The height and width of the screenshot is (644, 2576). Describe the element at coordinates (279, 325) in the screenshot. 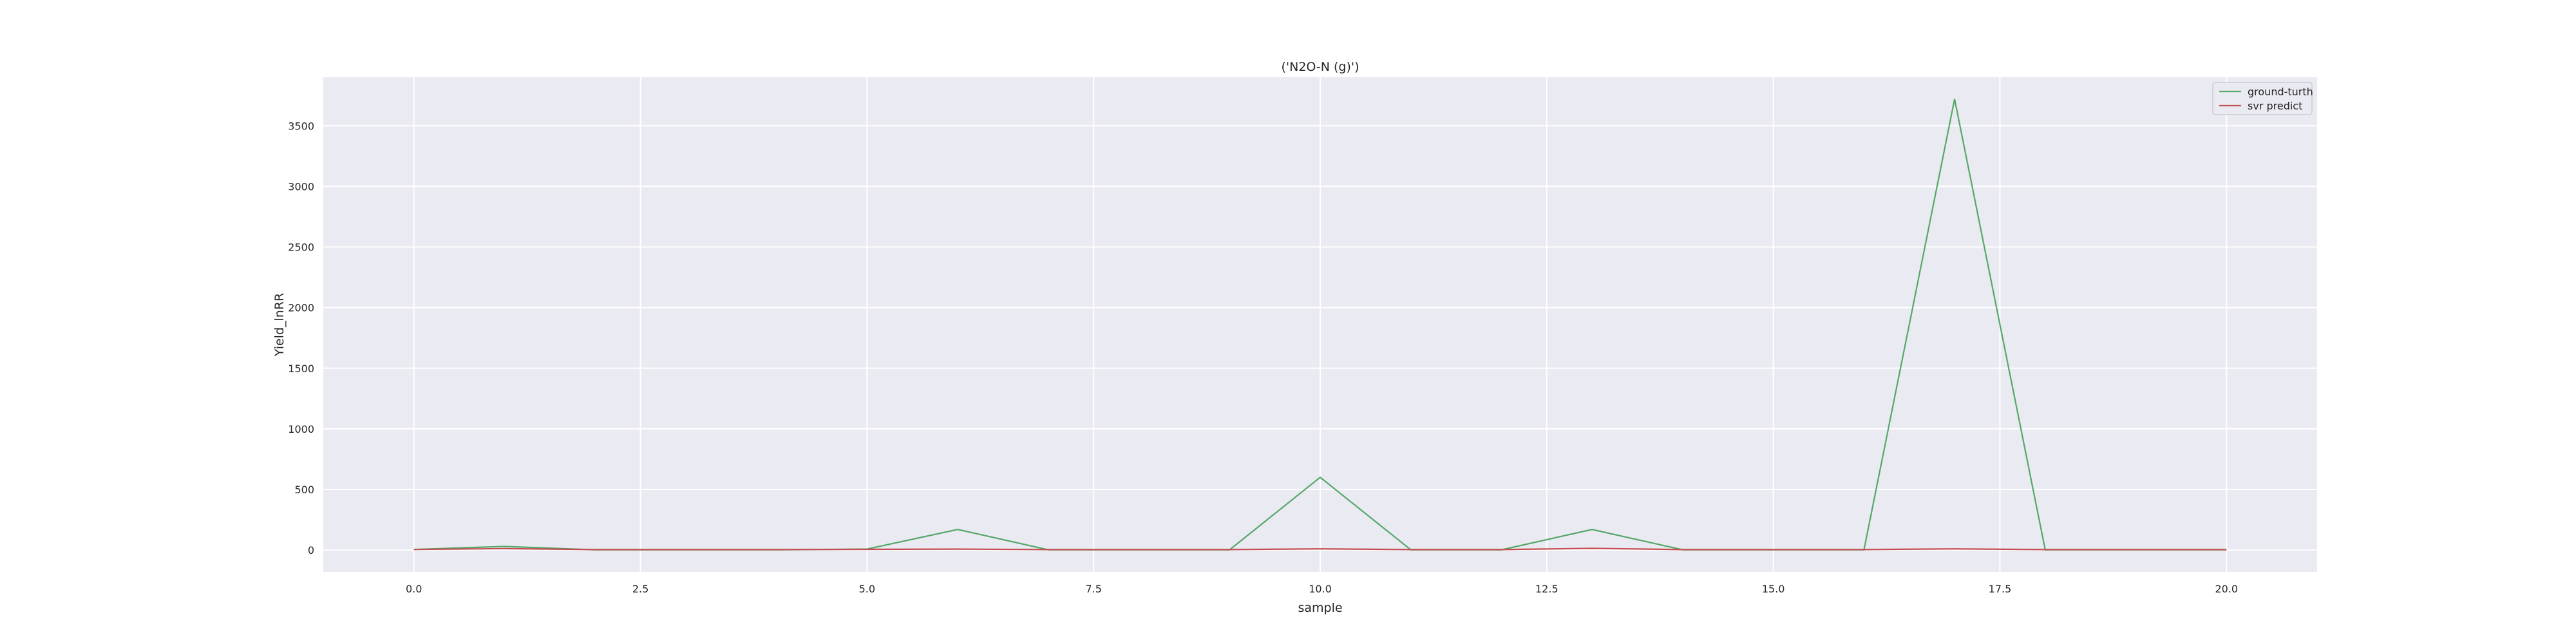

I see `y-axis-label: Yield_lnRR` at that location.